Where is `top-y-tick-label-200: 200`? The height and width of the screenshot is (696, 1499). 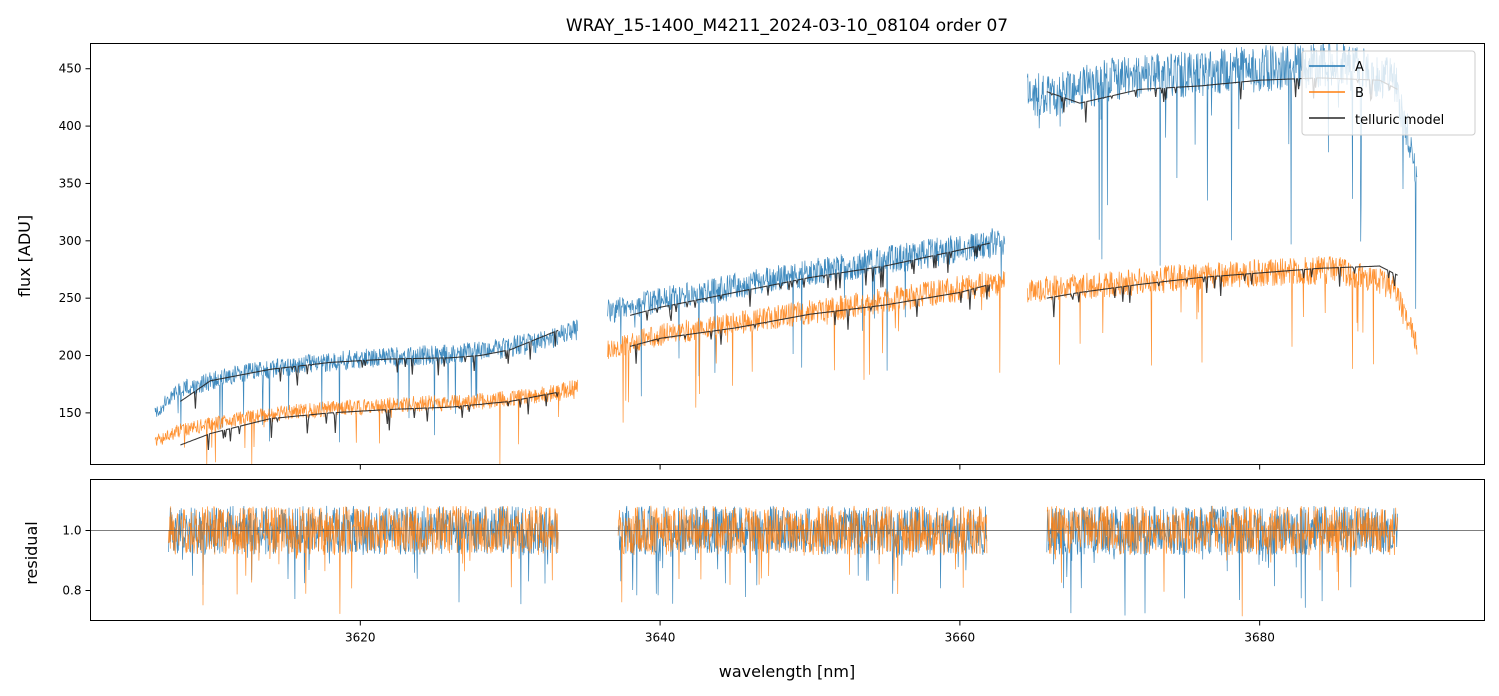
top-y-tick-label-200: 200 is located at coordinates (70, 356).